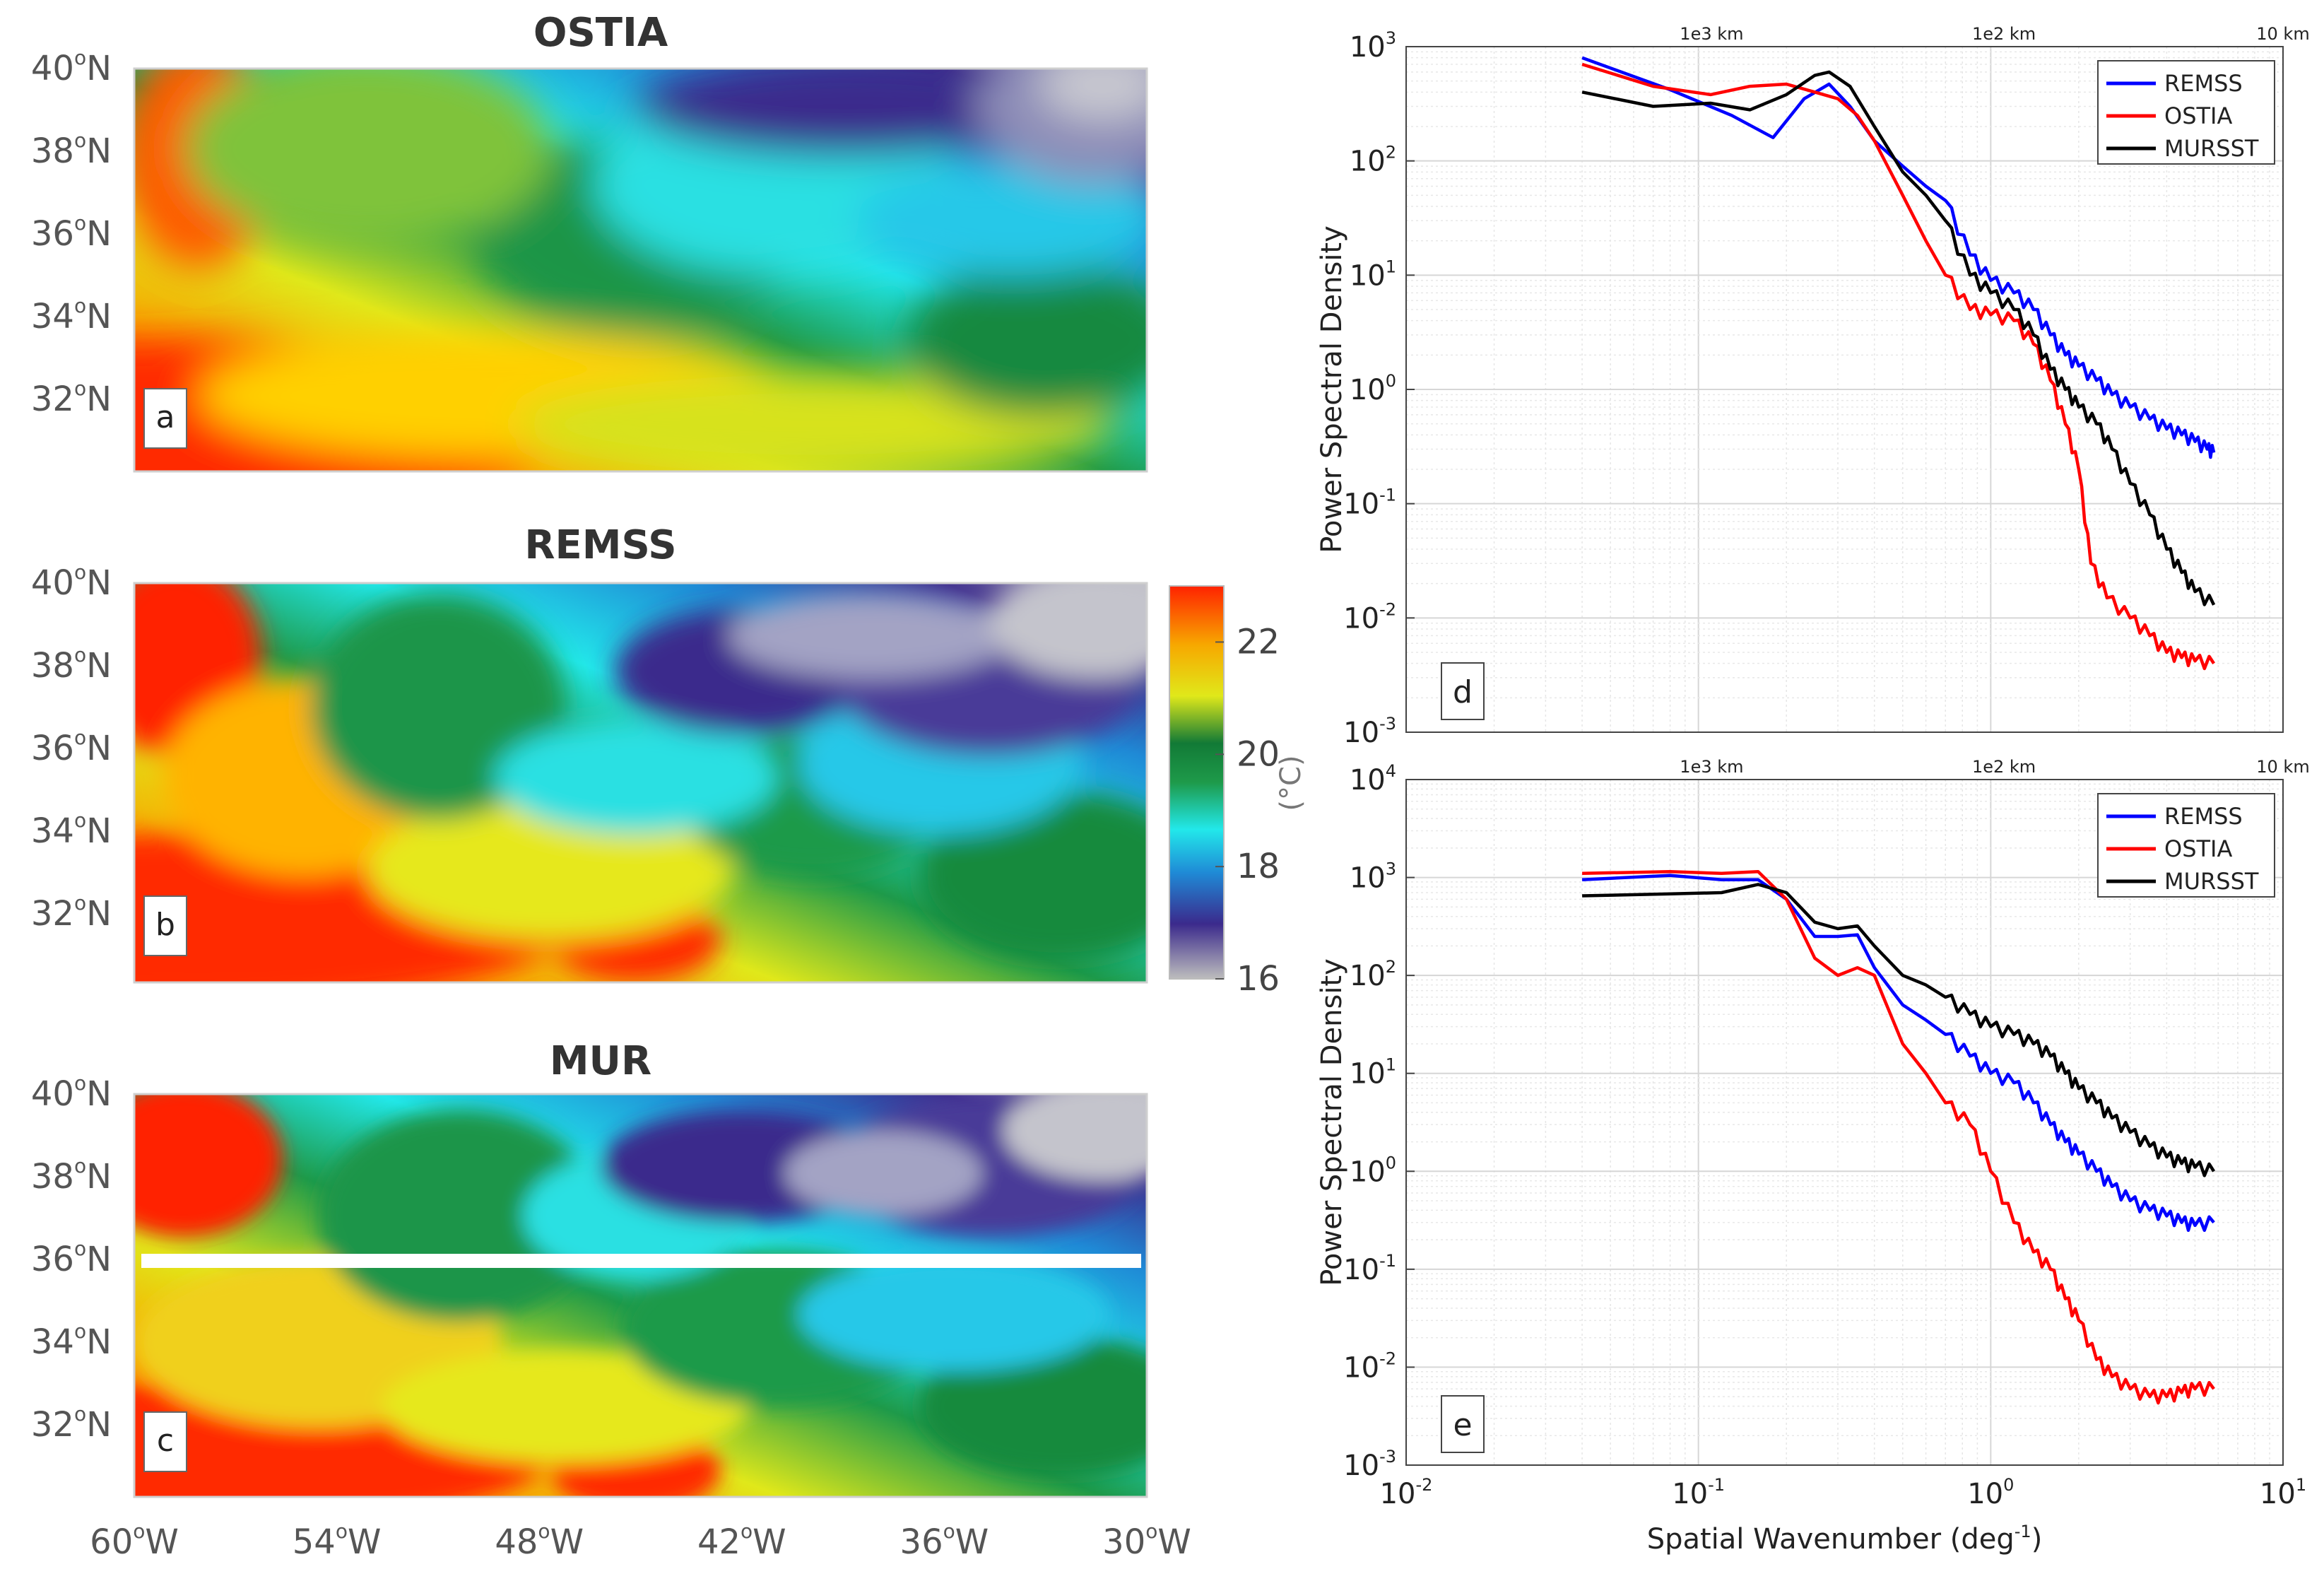 Image resolution: width=2324 pixels, height=1569 pixels. Describe the element at coordinates (1258, 979) in the screenshot. I see `colorbar-label-16: 16` at that location.